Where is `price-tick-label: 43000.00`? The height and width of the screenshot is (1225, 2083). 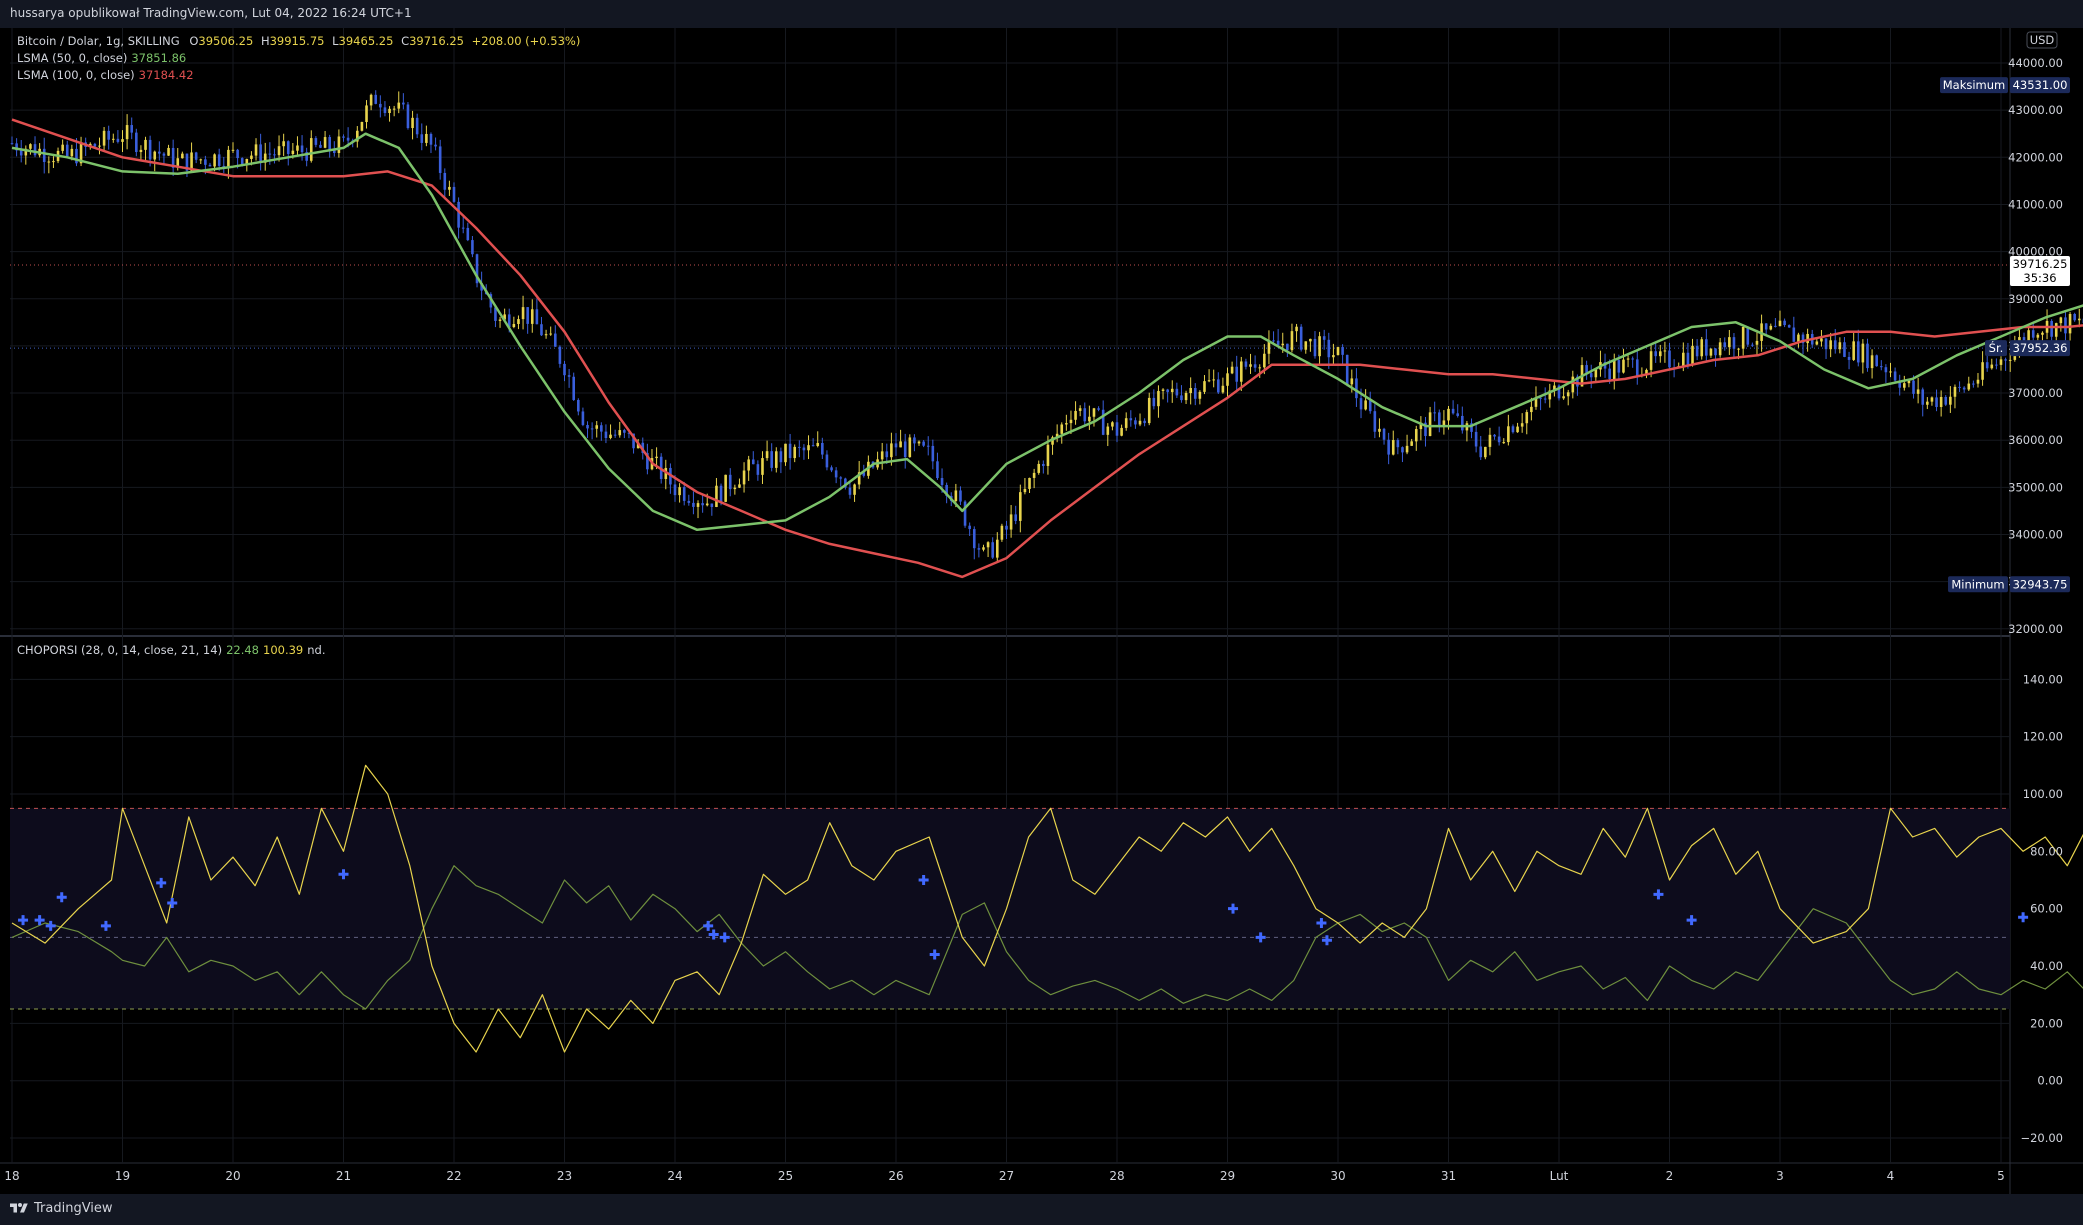
price-tick-label: 43000.00 is located at coordinates (2035, 110).